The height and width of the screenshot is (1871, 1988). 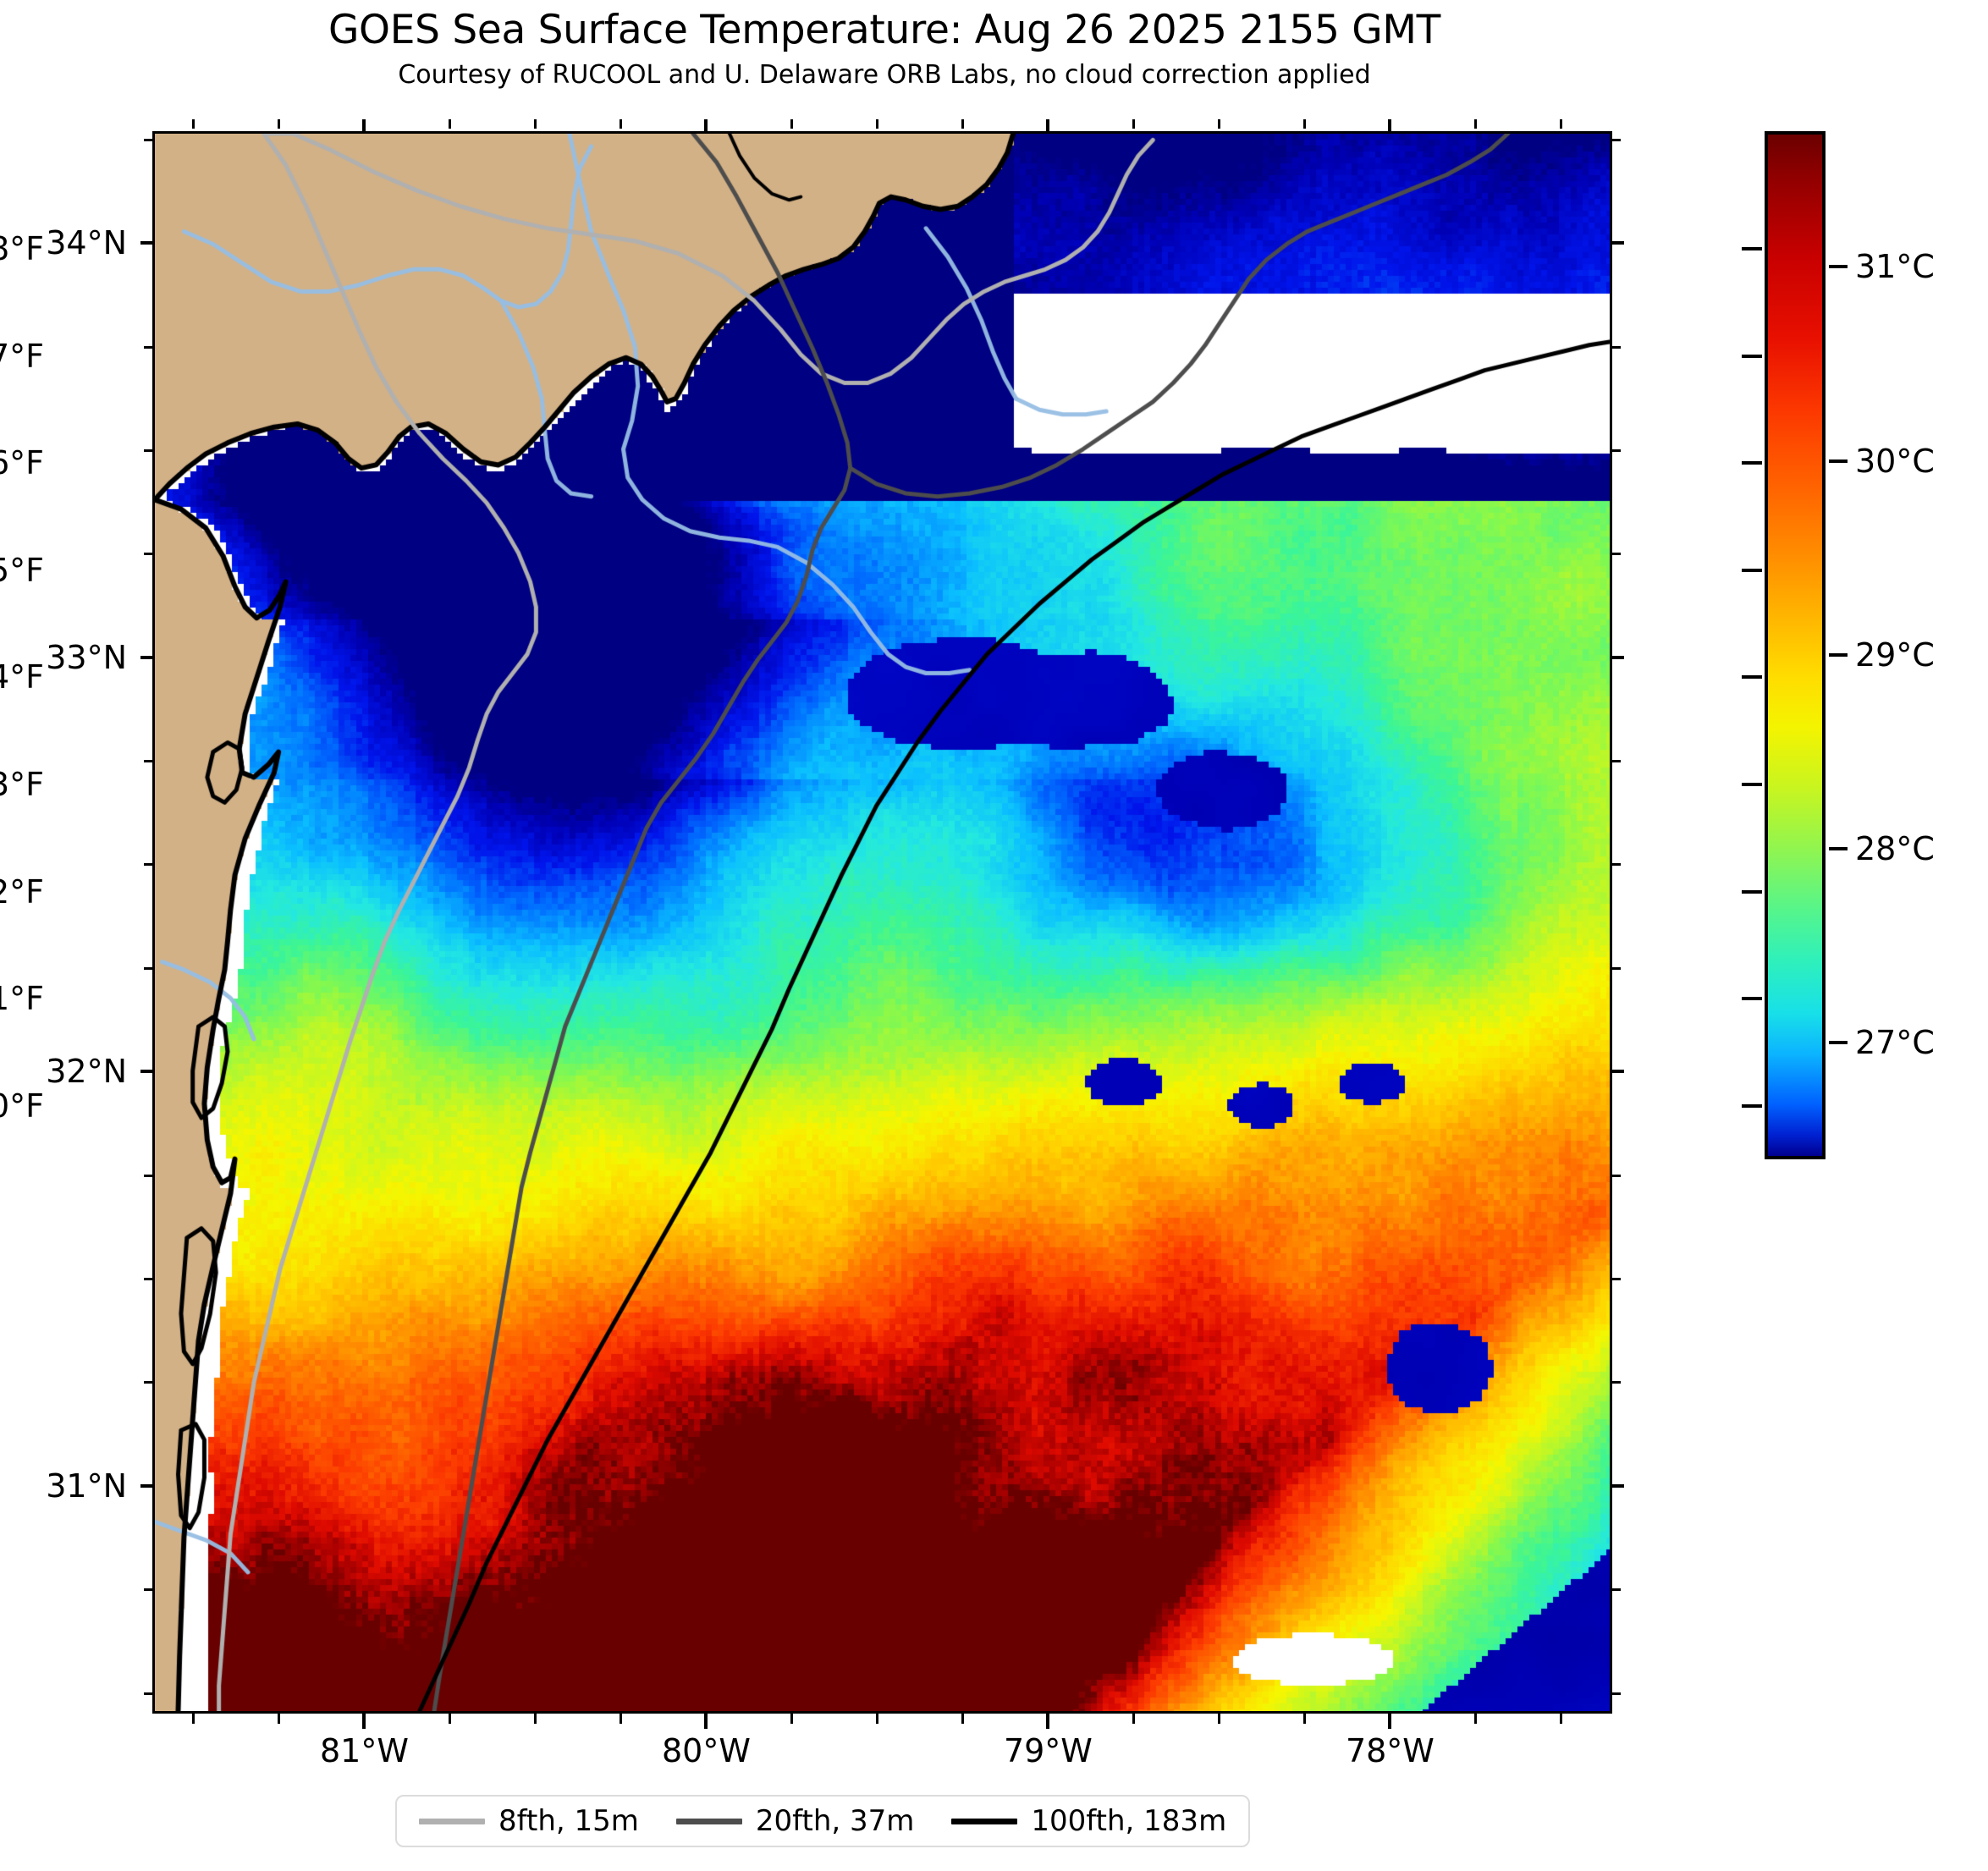 What do you see at coordinates (86, 1486) in the screenshot?
I see `latitude-tick-label: 31°N` at bounding box center [86, 1486].